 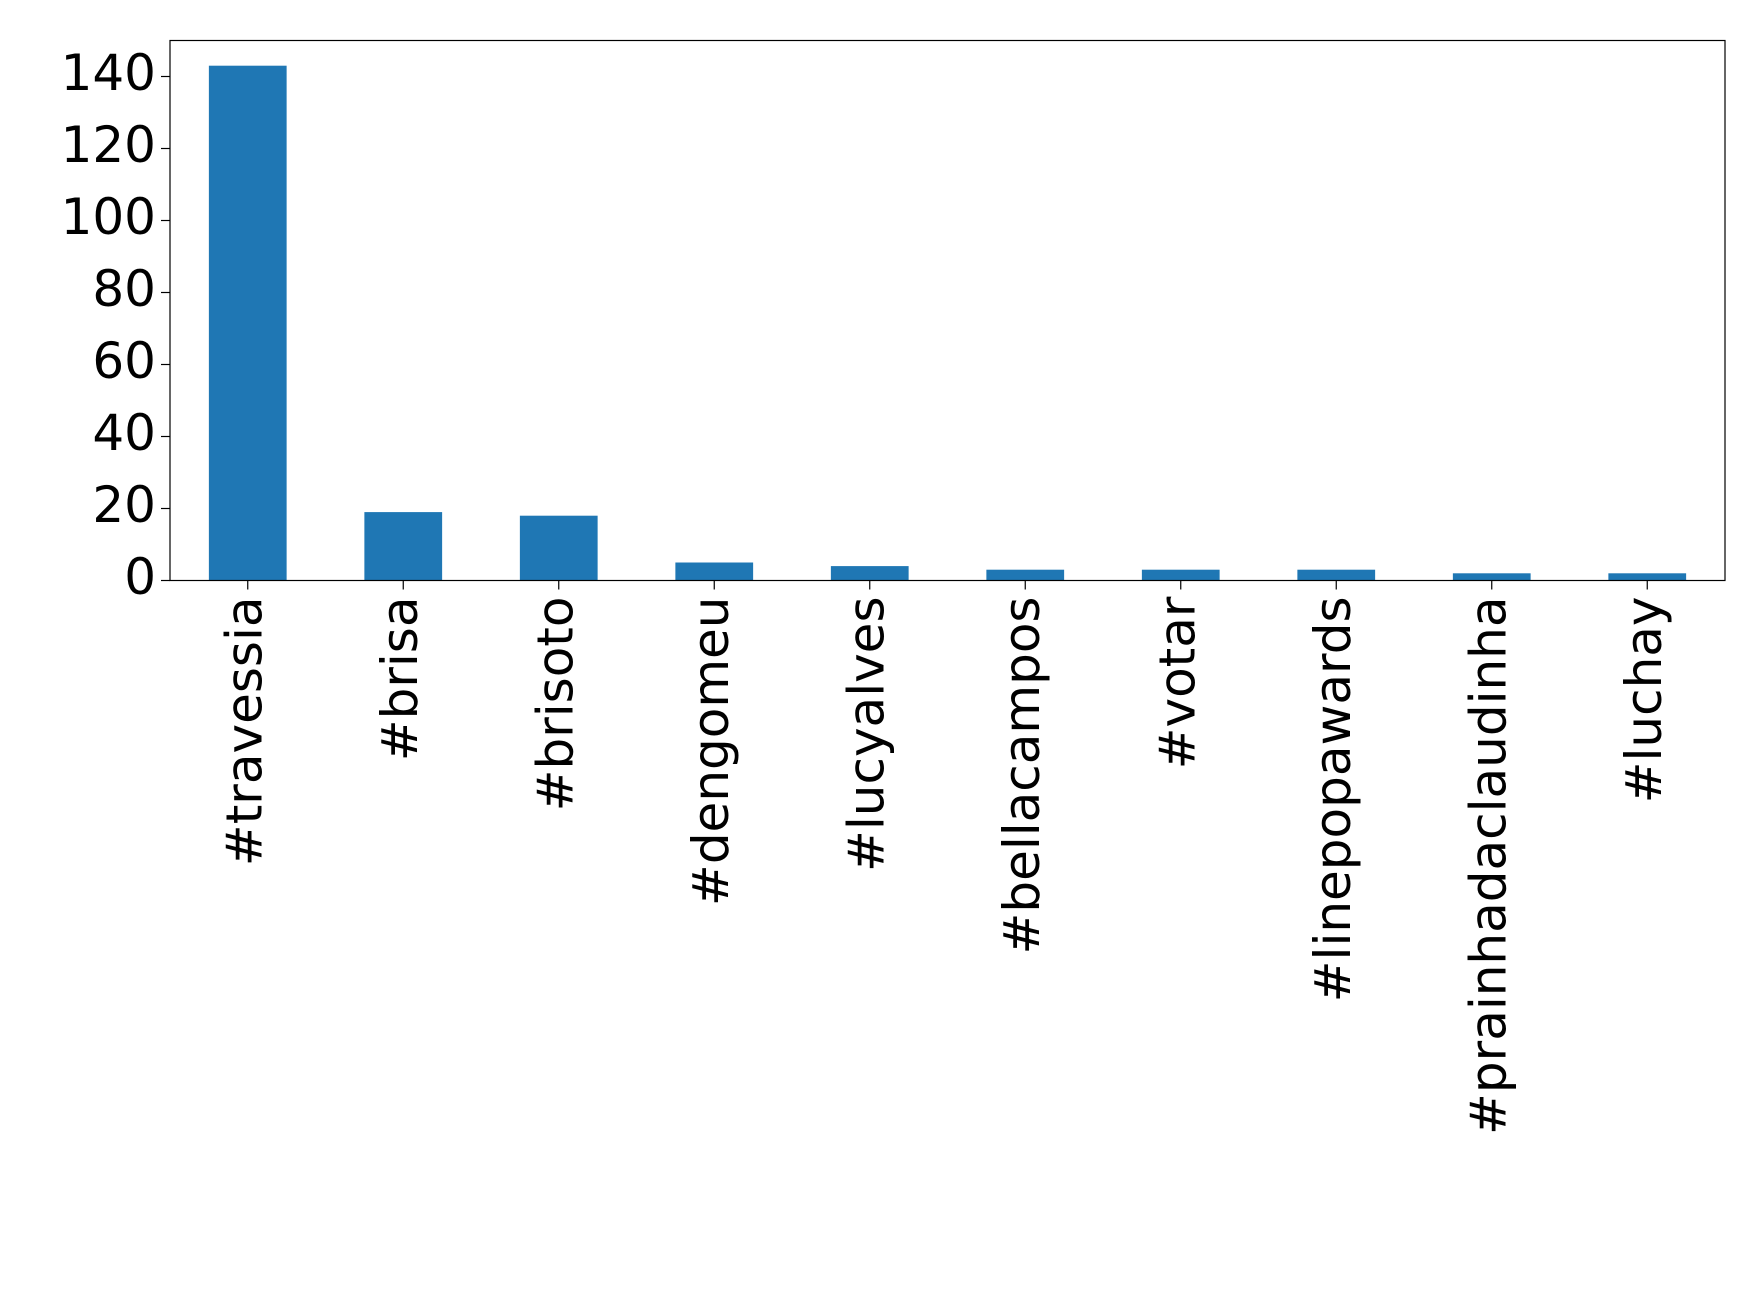 I want to click on y-tick-label: 40, so click(x=124, y=433).